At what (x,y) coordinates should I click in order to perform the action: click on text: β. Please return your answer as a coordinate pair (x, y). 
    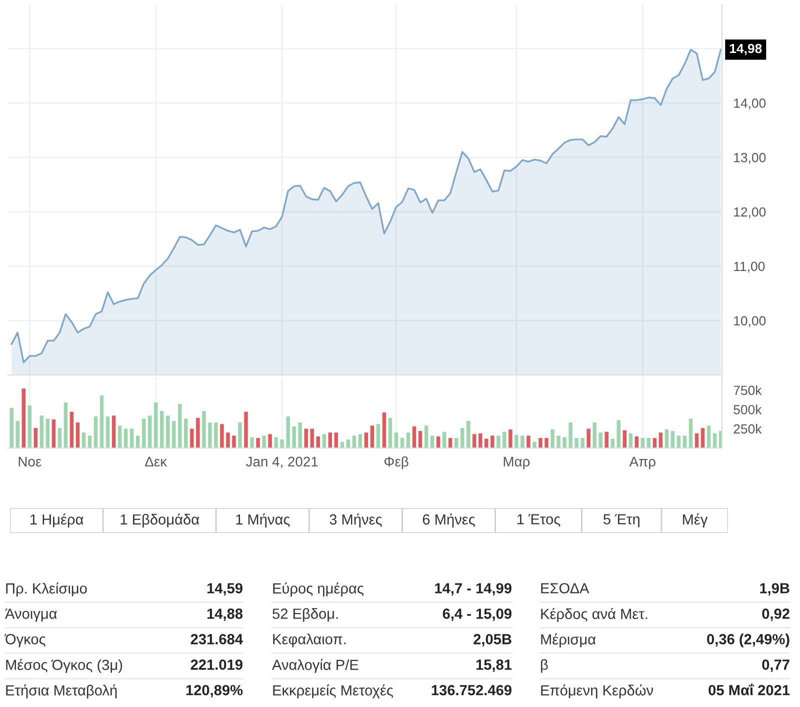
    Looking at the image, I should click on (544, 666).